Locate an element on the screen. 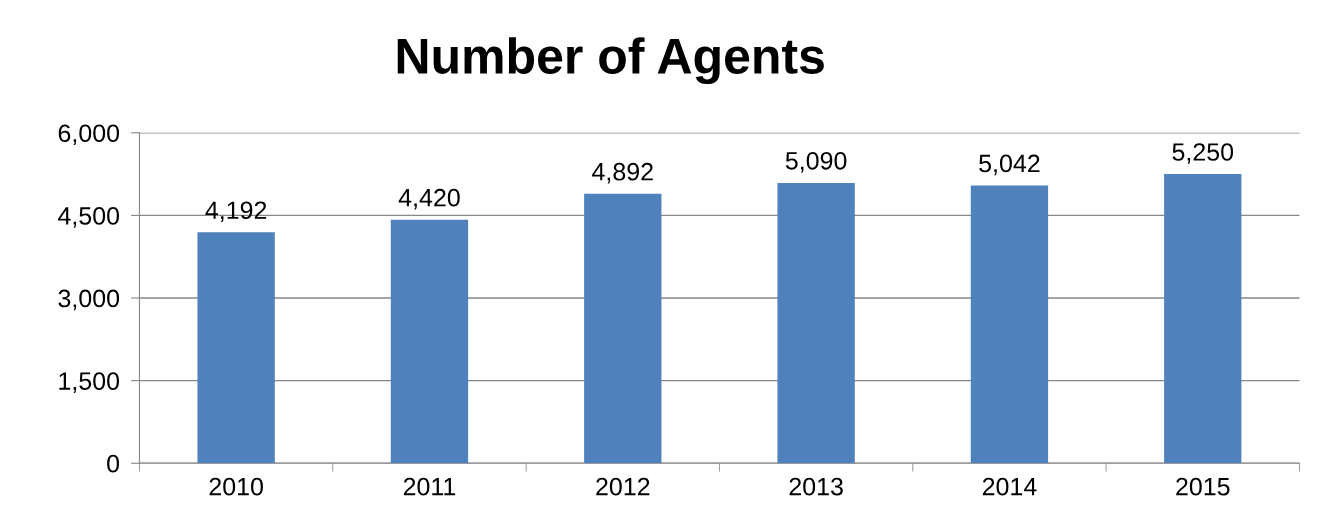 This screenshot has height=527, width=1341. chart-title: Number of Agents is located at coordinates (610, 61).